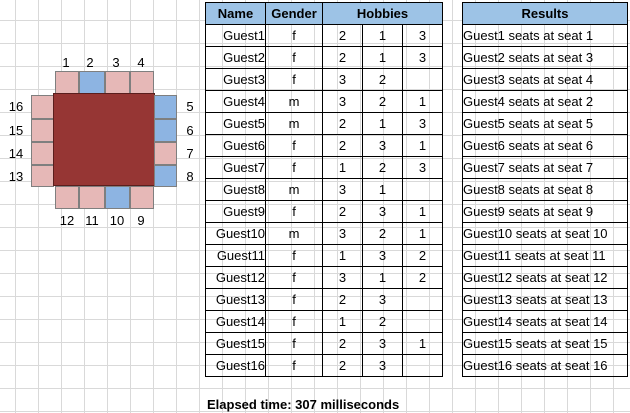 The height and width of the screenshot is (413, 630). Describe the element at coordinates (545, 189) in the screenshot. I see `result-cell: Guest8 seats at seat 8` at that location.